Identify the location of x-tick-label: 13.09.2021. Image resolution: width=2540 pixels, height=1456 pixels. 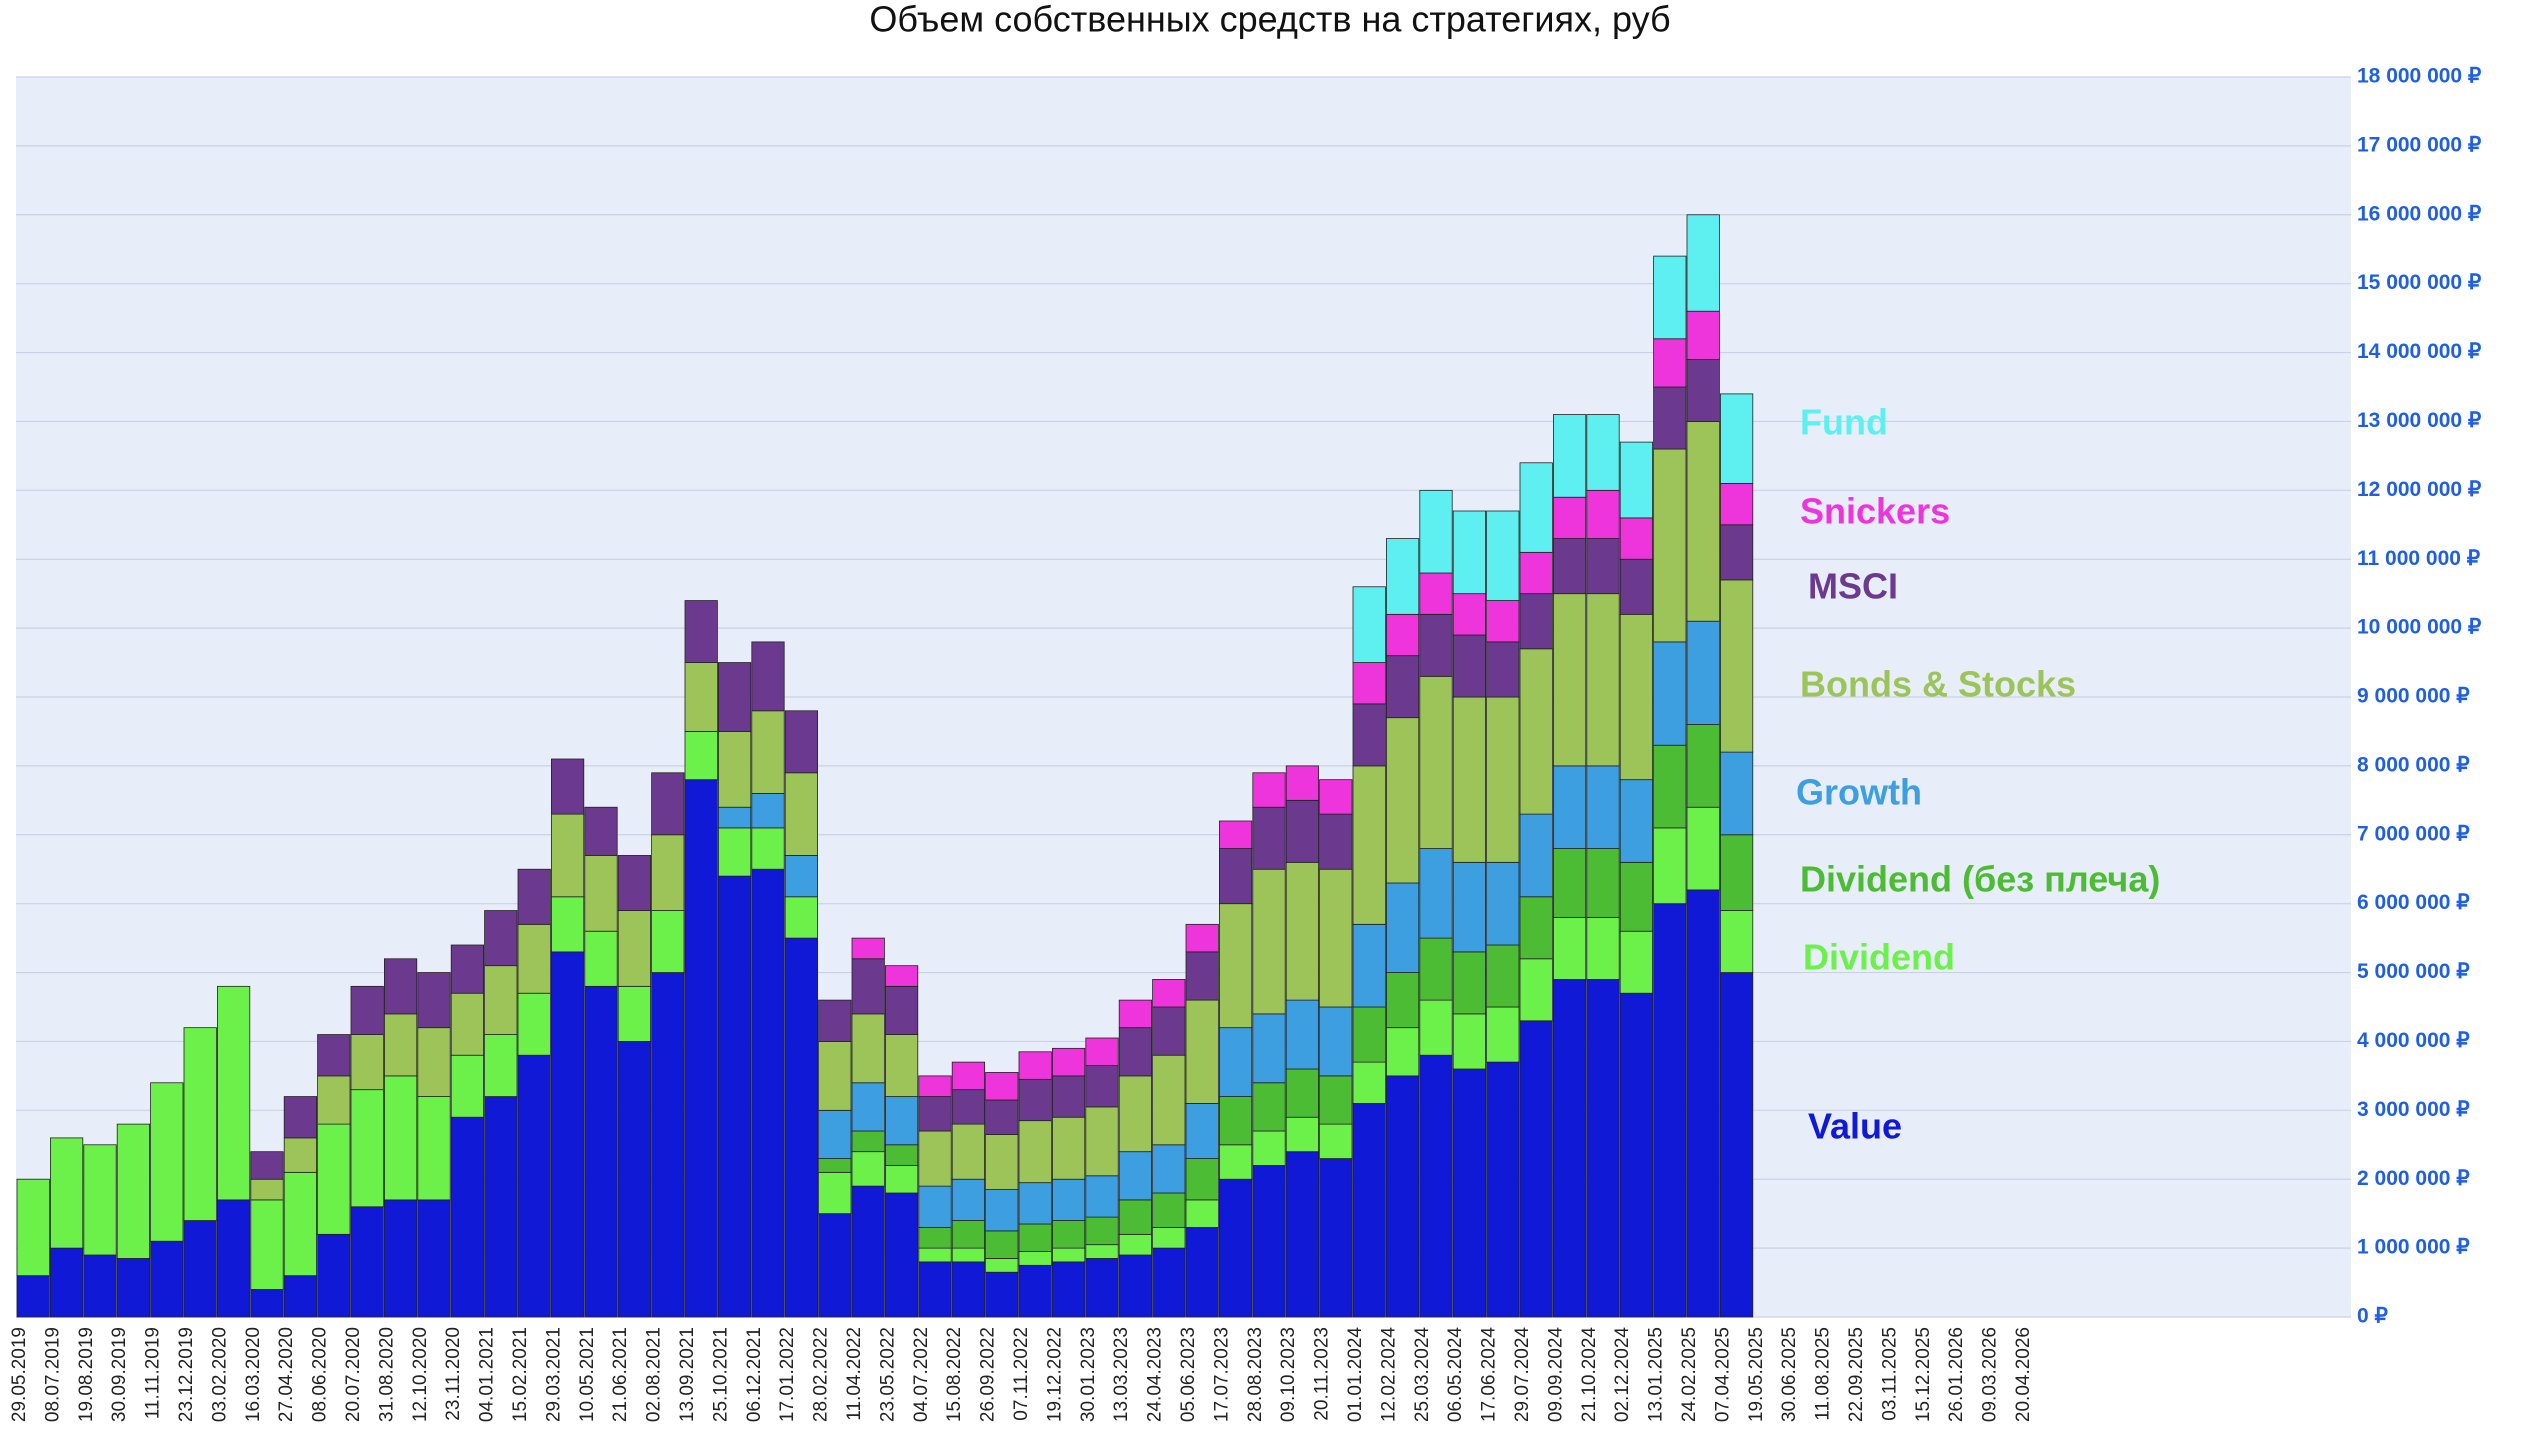
(687, 1374).